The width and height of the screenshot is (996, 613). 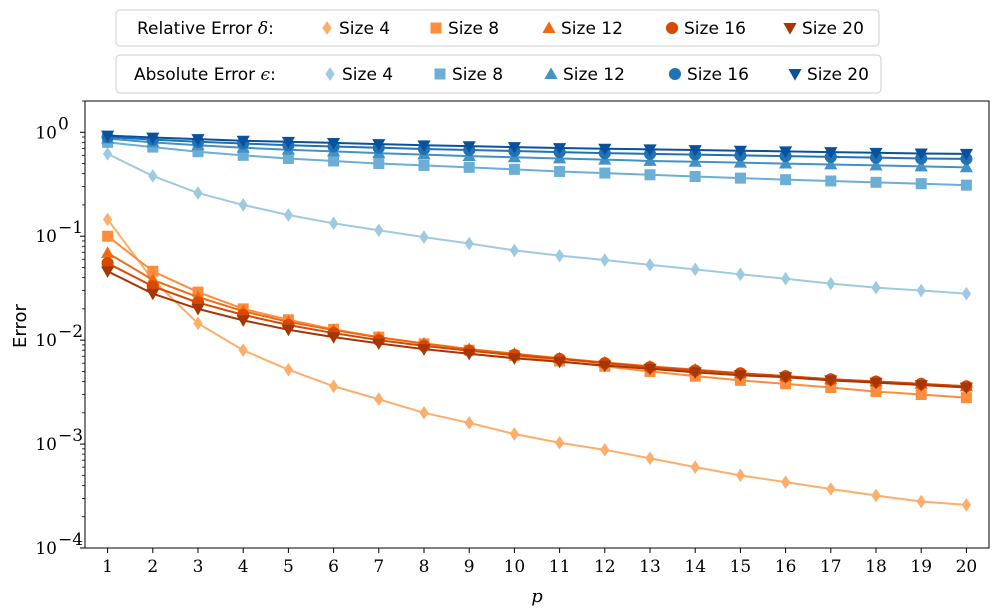 I want to click on x-tick-label: 14, so click(x=695, y=567).